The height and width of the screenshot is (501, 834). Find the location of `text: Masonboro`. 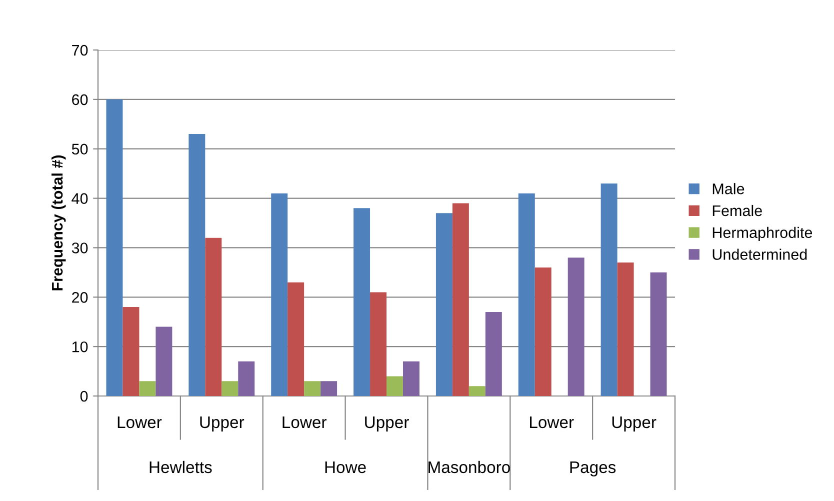

text: Masonboro is located at coordinates (469, 467).